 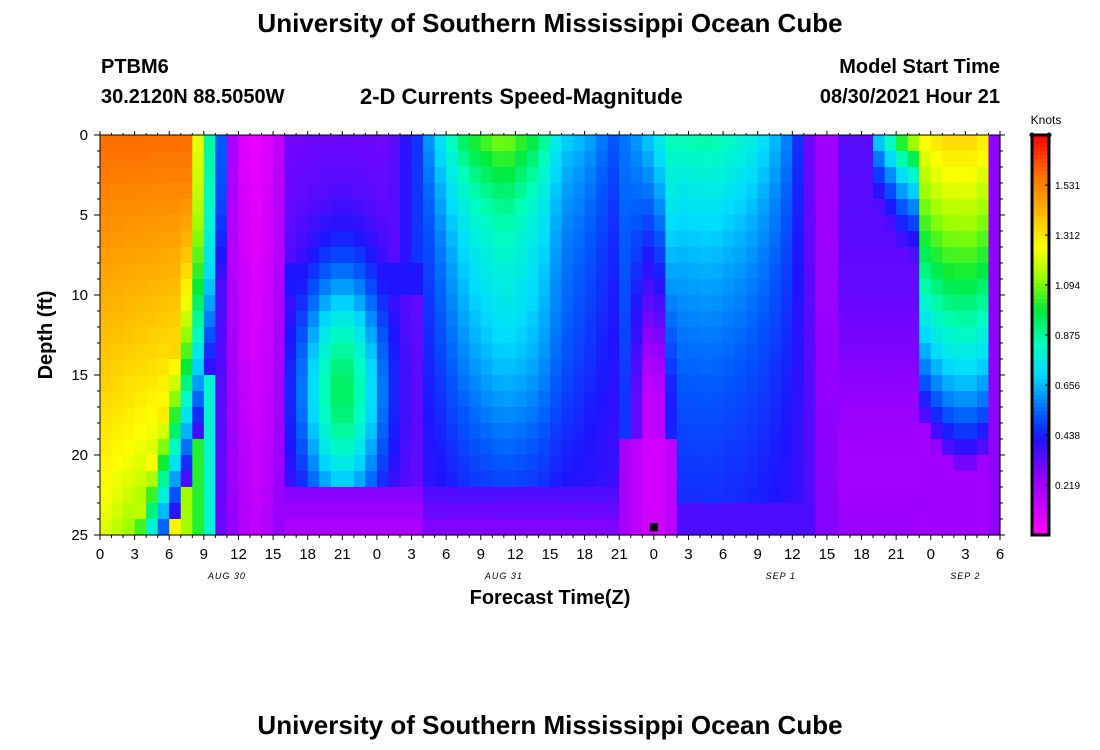 I want to click on colorbar-tick-label: 0.656, so click(x=1067, y=386).